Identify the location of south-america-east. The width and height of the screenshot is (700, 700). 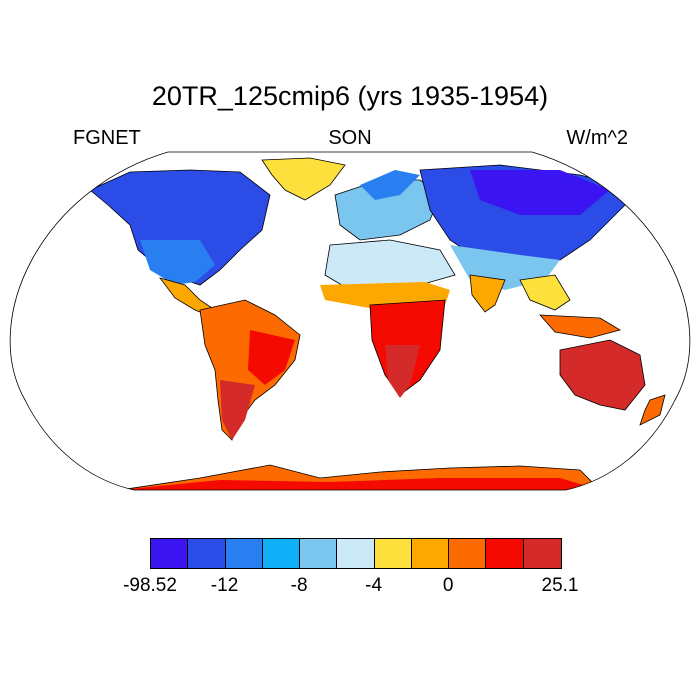
(271, 357).